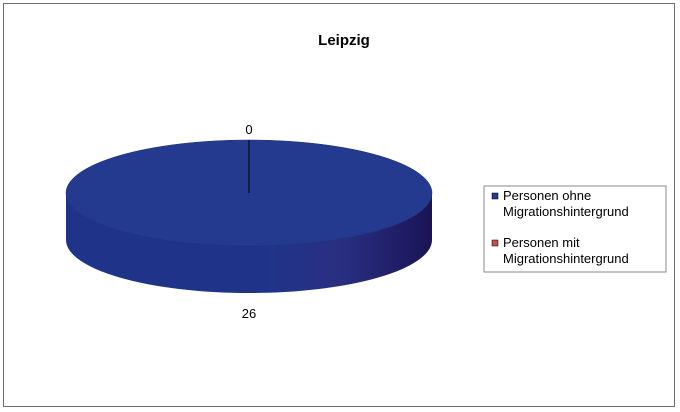 This screenshot has width=680, height=412. Describe the element at coordinates (249, 313) in the screenshot. I see `data-label-0: 26` at that location.